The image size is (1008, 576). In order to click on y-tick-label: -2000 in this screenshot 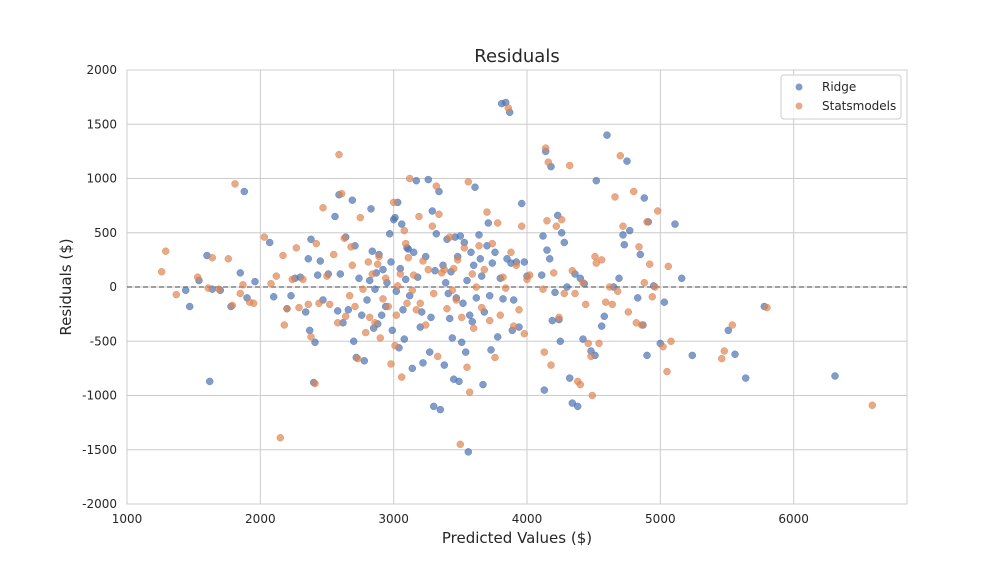, I will do `click(99, 504)`.